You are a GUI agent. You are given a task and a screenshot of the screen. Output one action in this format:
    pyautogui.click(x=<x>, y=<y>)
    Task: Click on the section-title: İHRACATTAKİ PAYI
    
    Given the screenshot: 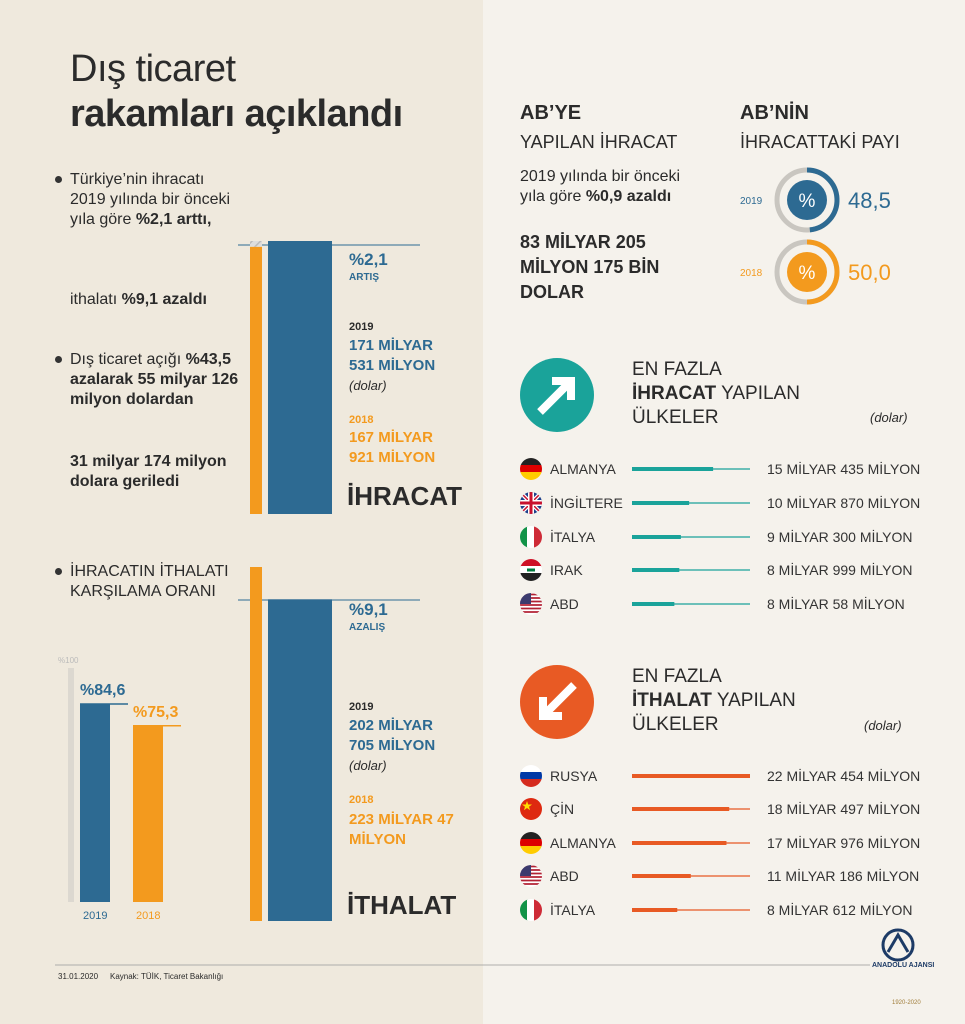 What is the action you would take?
    pyautogui.click(x=820, y=142)
    